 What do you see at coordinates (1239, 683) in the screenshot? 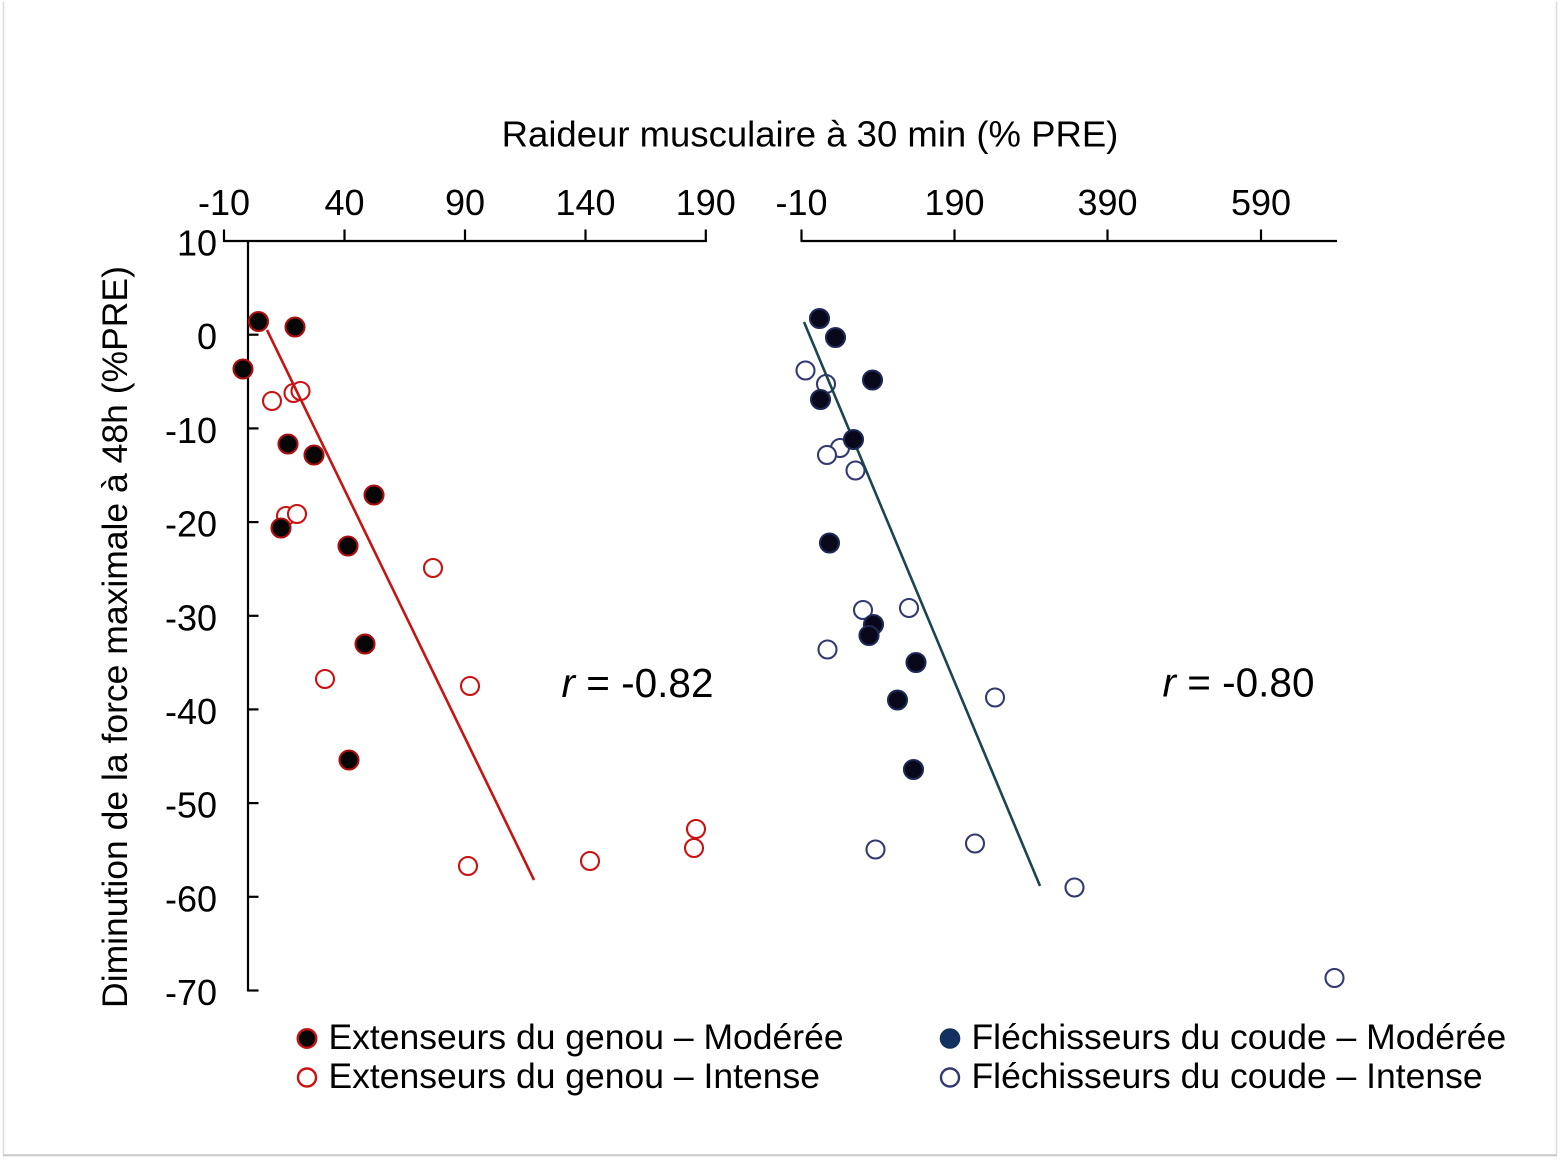
I see `svg-text: r = -0.80` at bounding box center [1239, 683].